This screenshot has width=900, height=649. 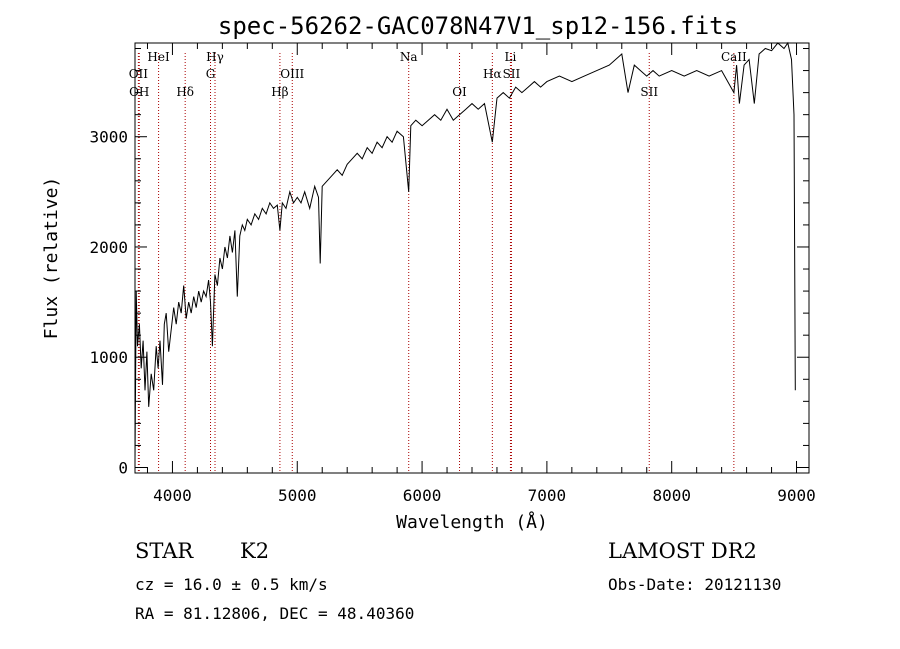 I want to click on line-label: Hδ, so click(x=185, y=92).